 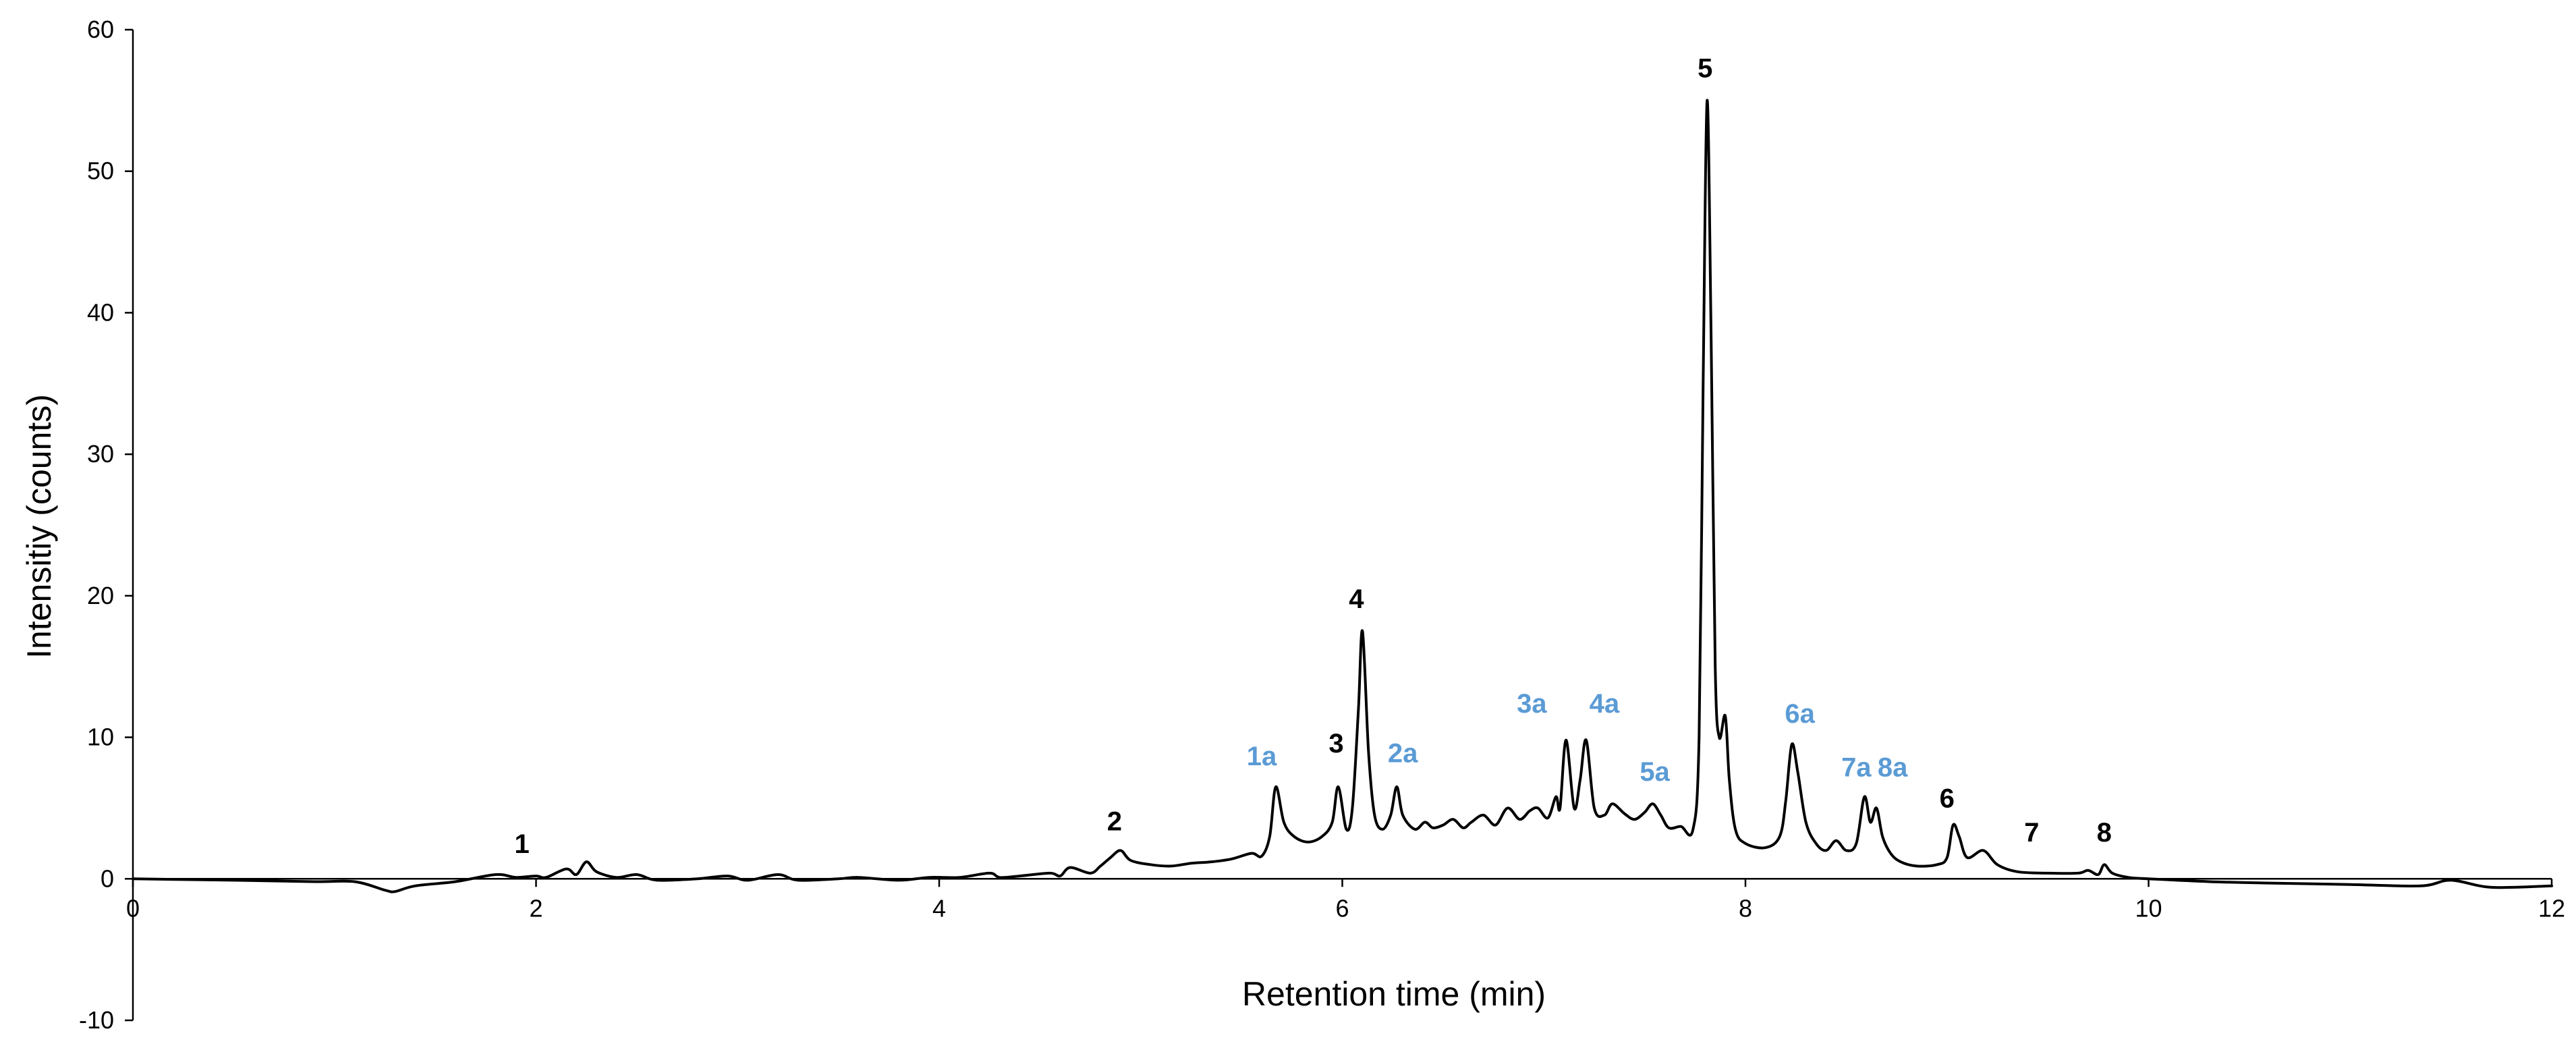 What do you see at coordinates (1856, 768) in the screenshot?
I see `peak-label-7a: 7a` at bounding box center [1856, 768].